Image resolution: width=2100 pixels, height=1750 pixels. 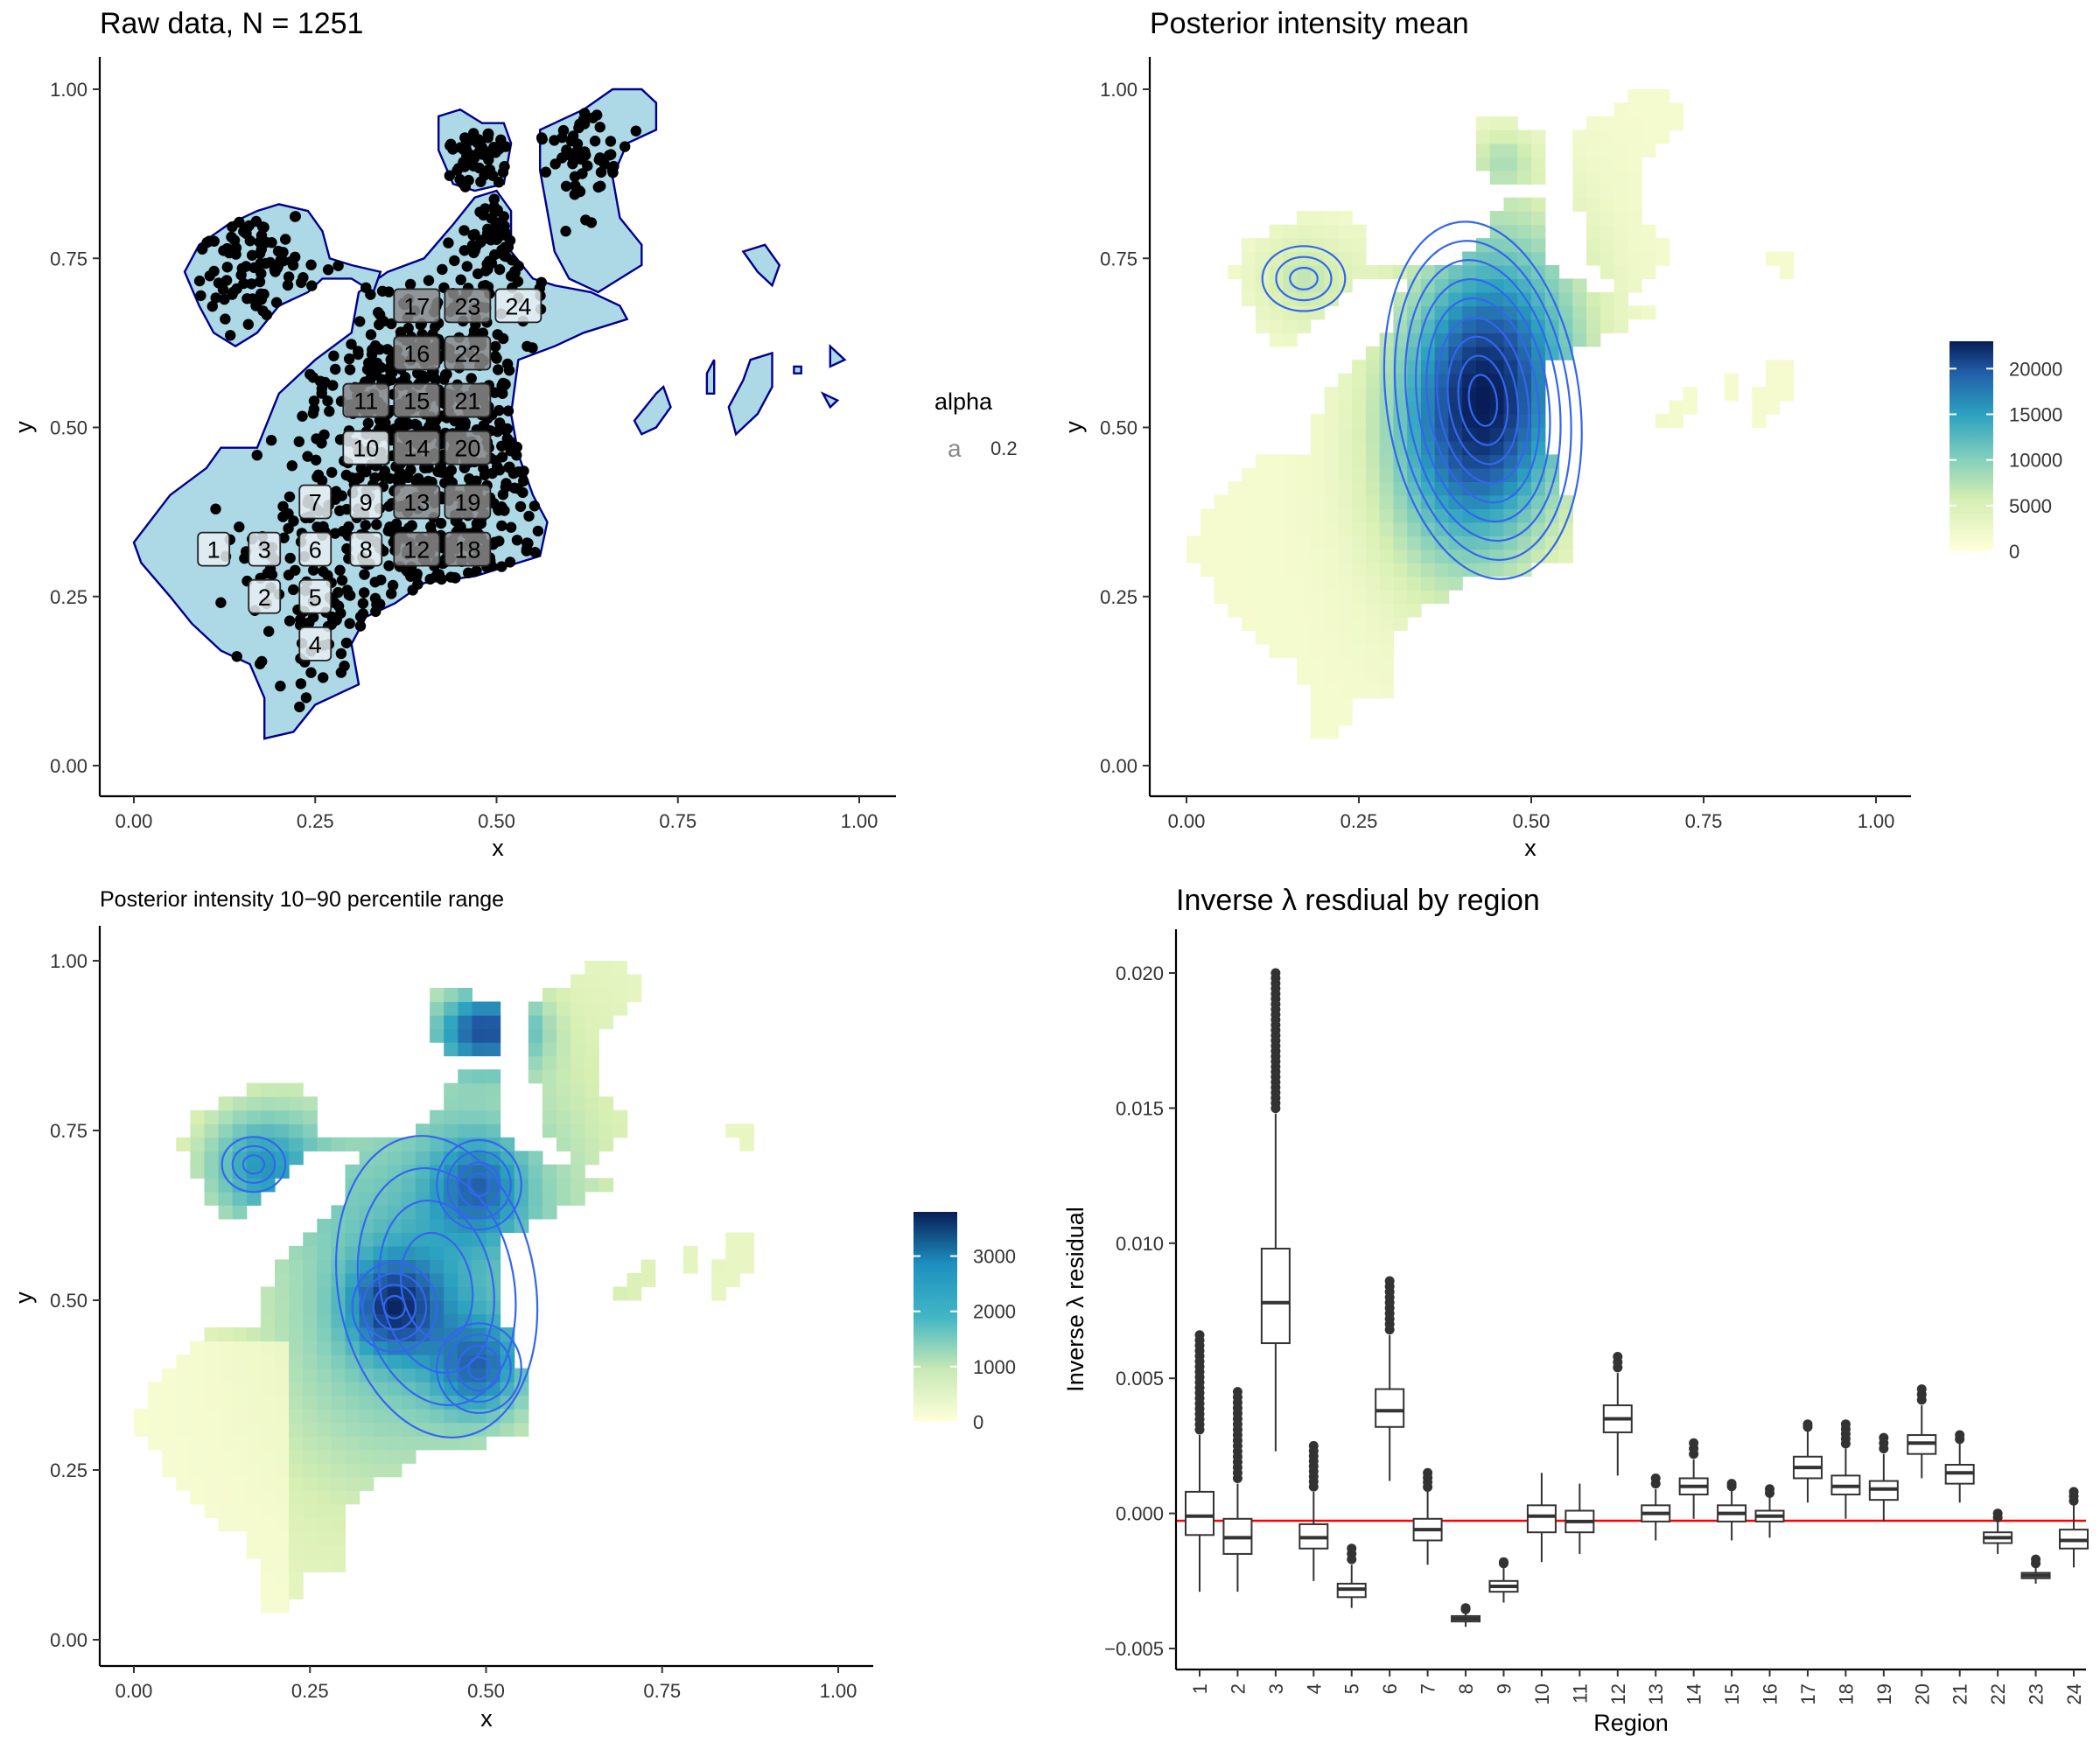 What do you see at coordinates (1140, 1379) in the screenshot?
I see `box-ytick-label: 0.005` at bounding box center [1140, 1379].